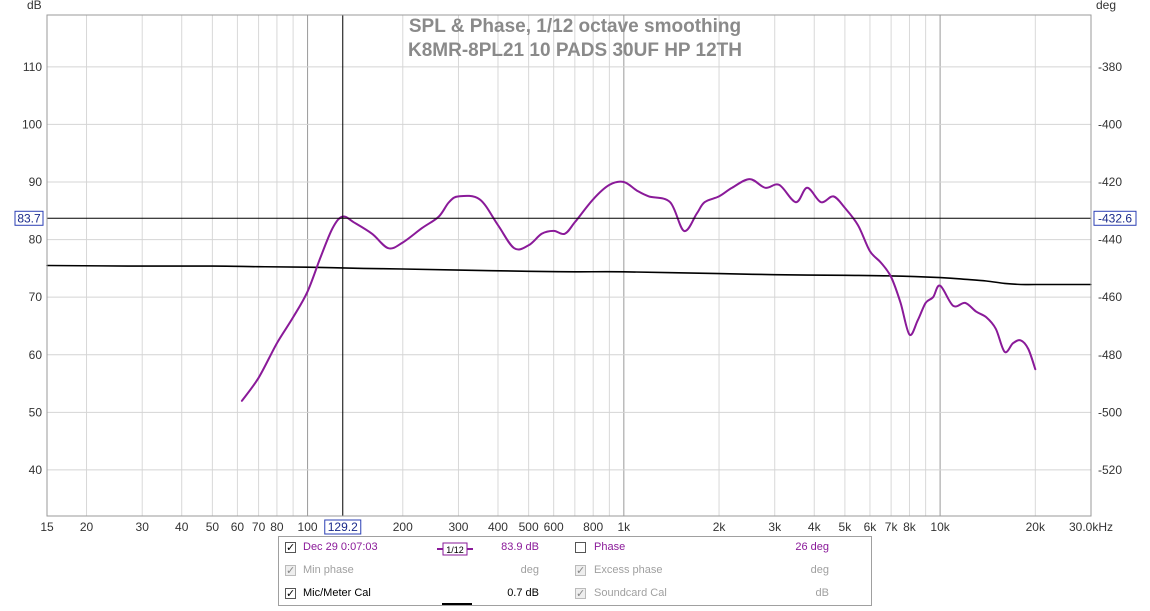  I want to click on soundcard-cal-value: dB, so click(822, 593).